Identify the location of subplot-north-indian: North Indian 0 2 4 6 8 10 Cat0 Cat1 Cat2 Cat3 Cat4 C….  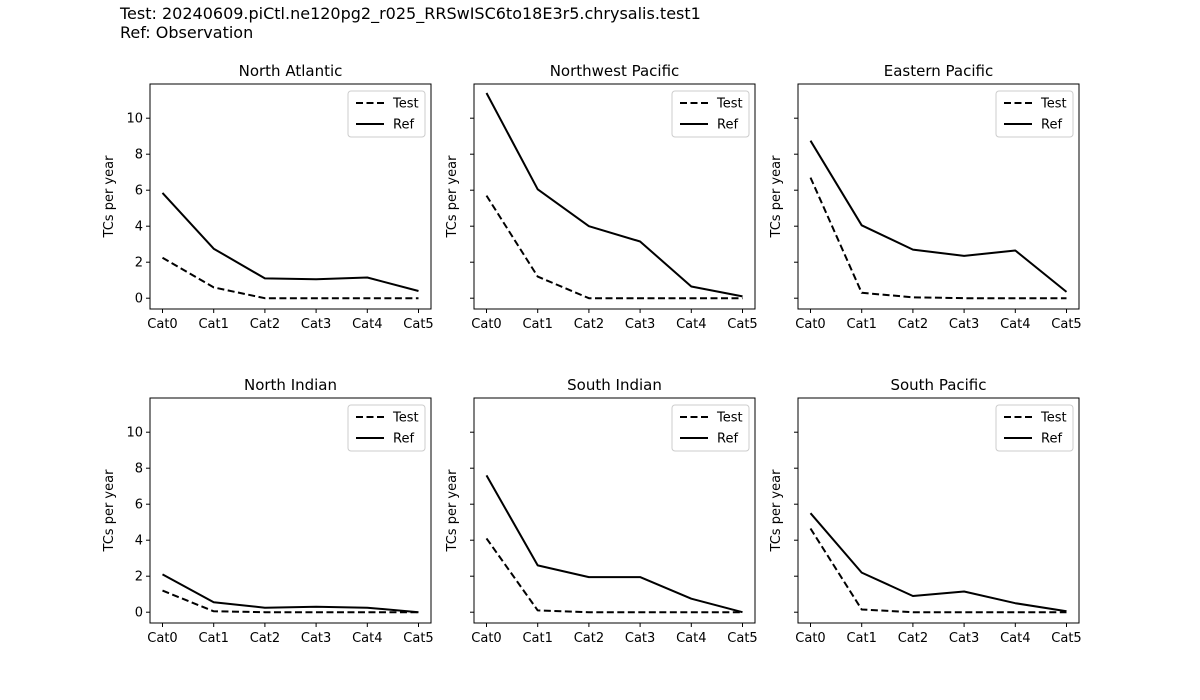
(268, 511).